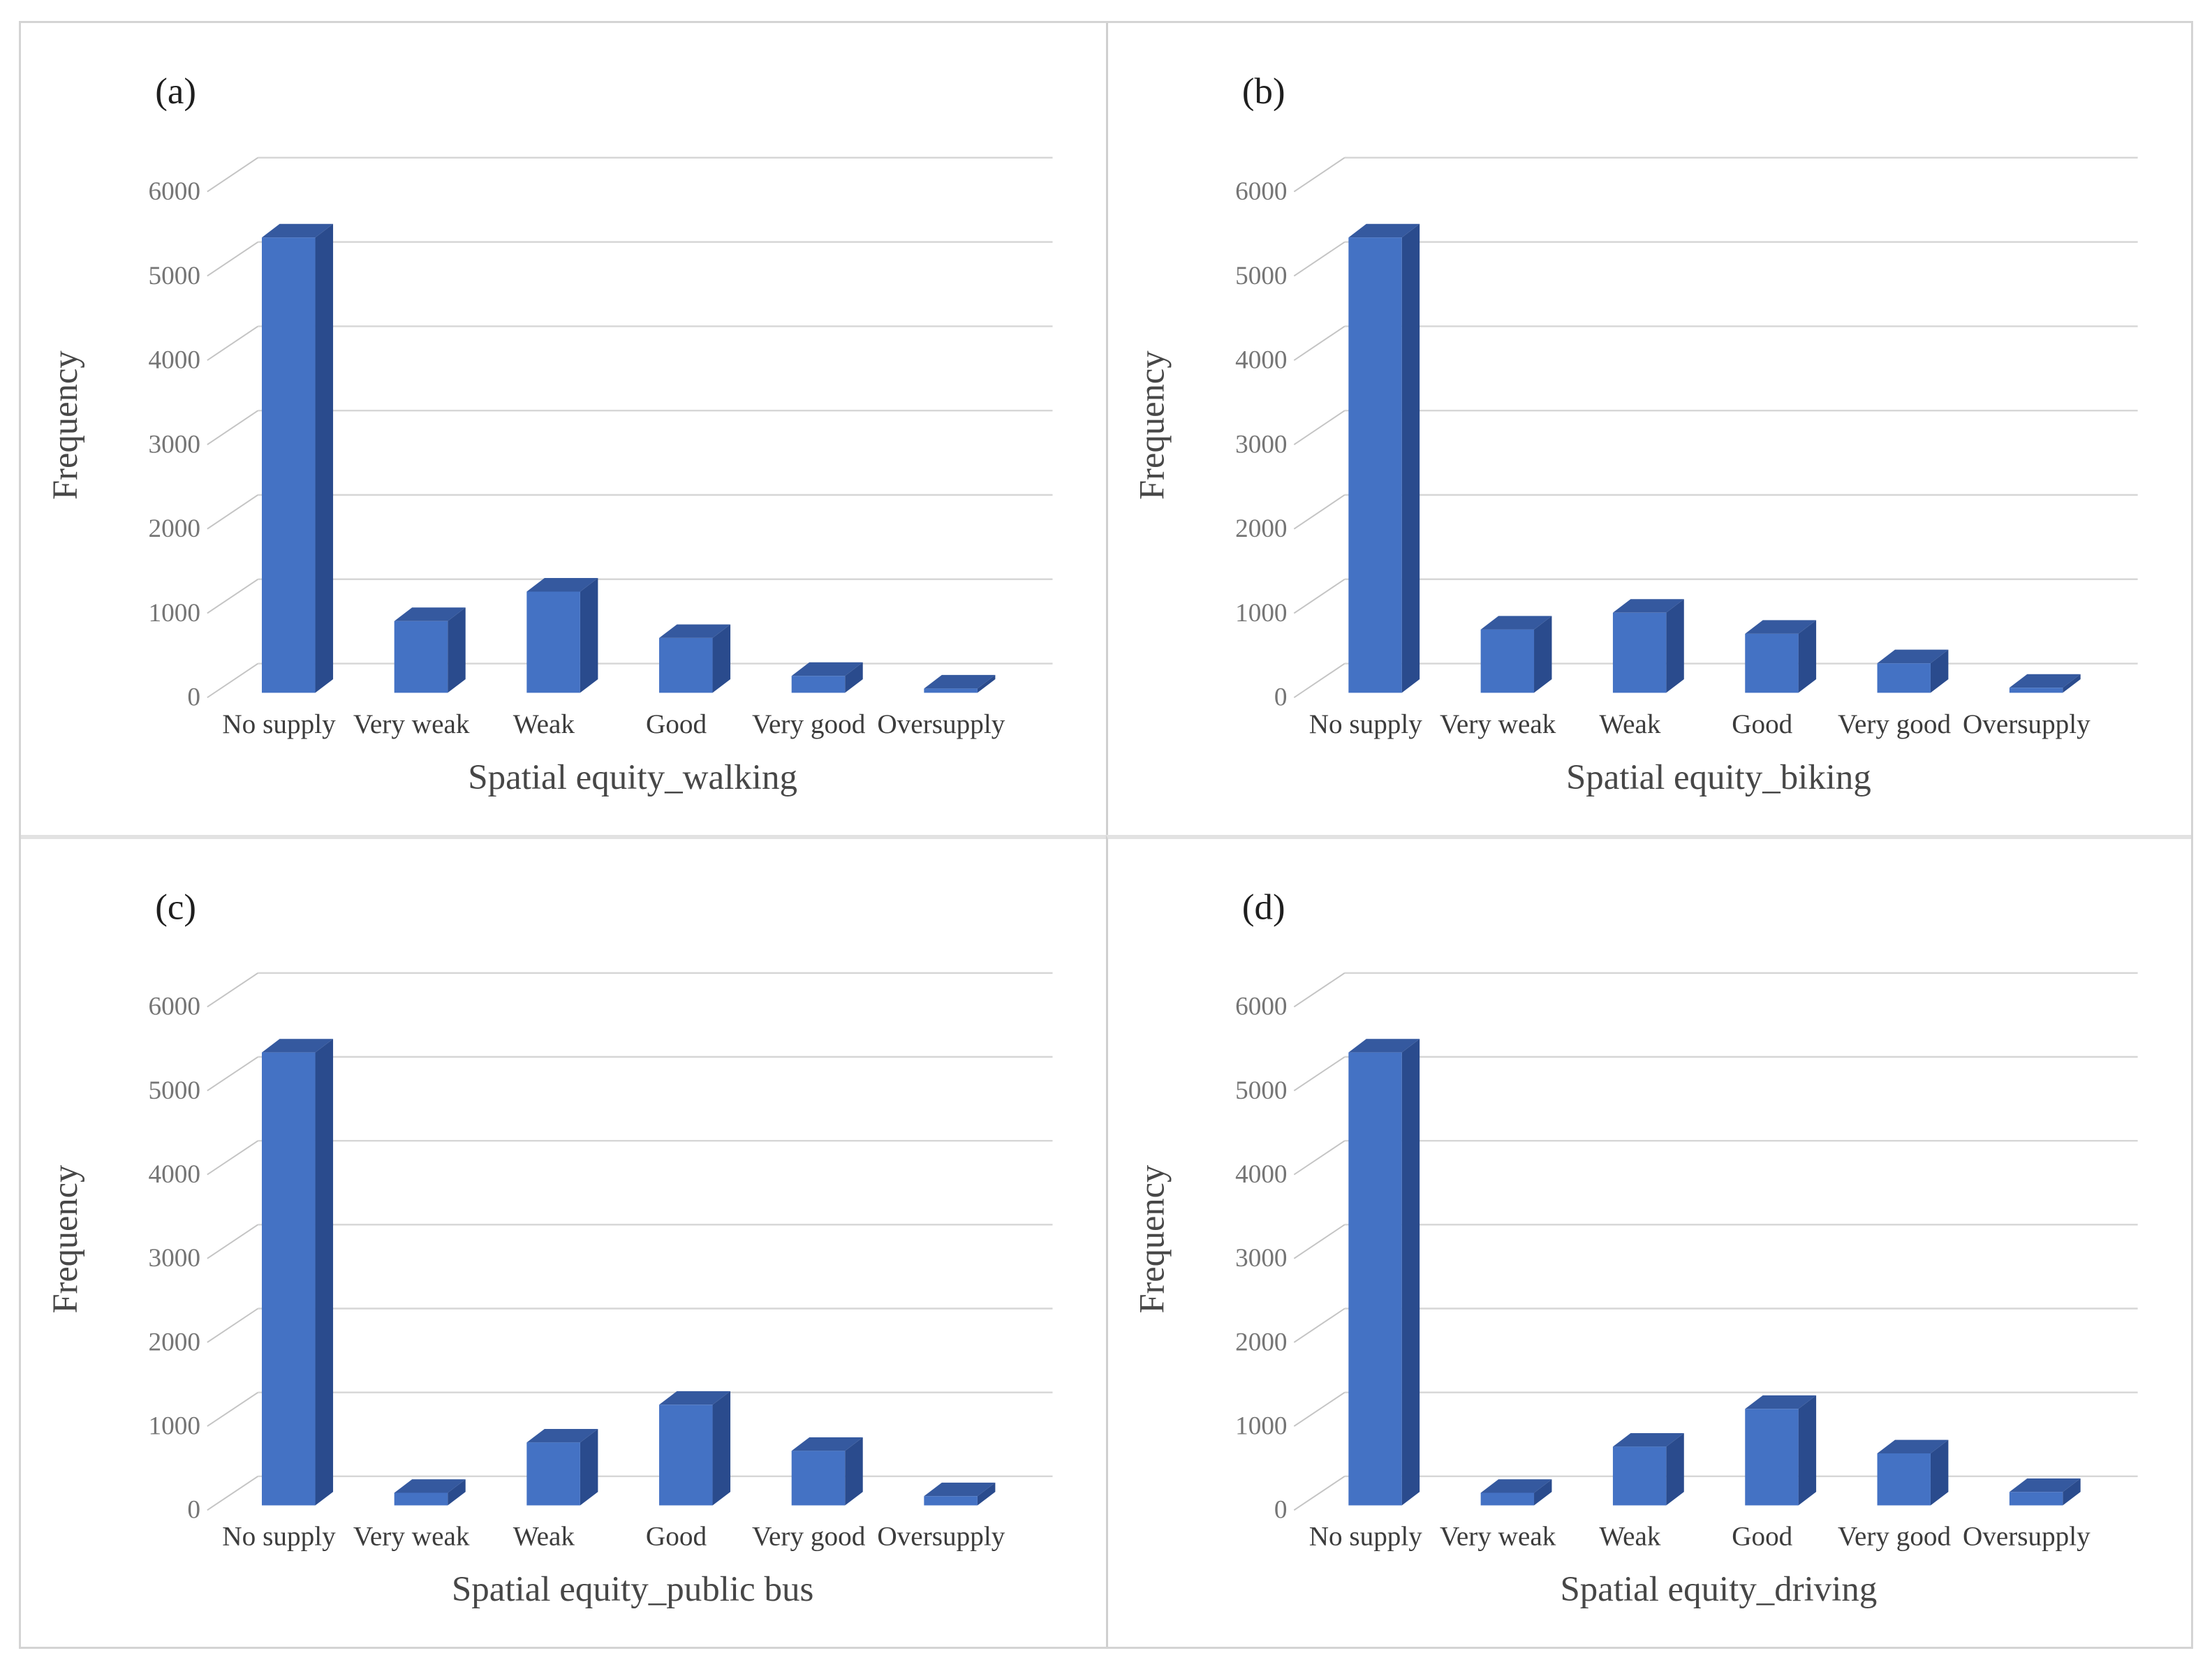  What do you see at coordinates (1762, 724) in the screenshot?
I see `x-category-label: Good` at bounding box center [1762, 724].